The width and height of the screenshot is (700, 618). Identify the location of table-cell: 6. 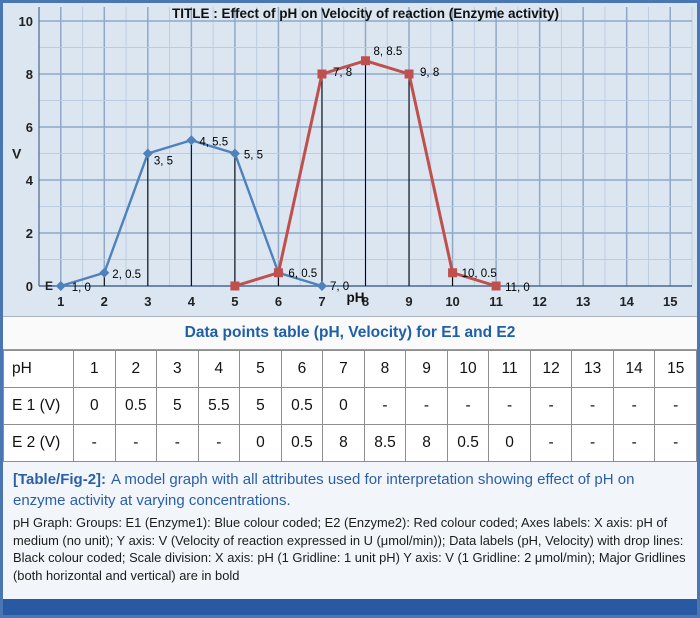
(302, 369).